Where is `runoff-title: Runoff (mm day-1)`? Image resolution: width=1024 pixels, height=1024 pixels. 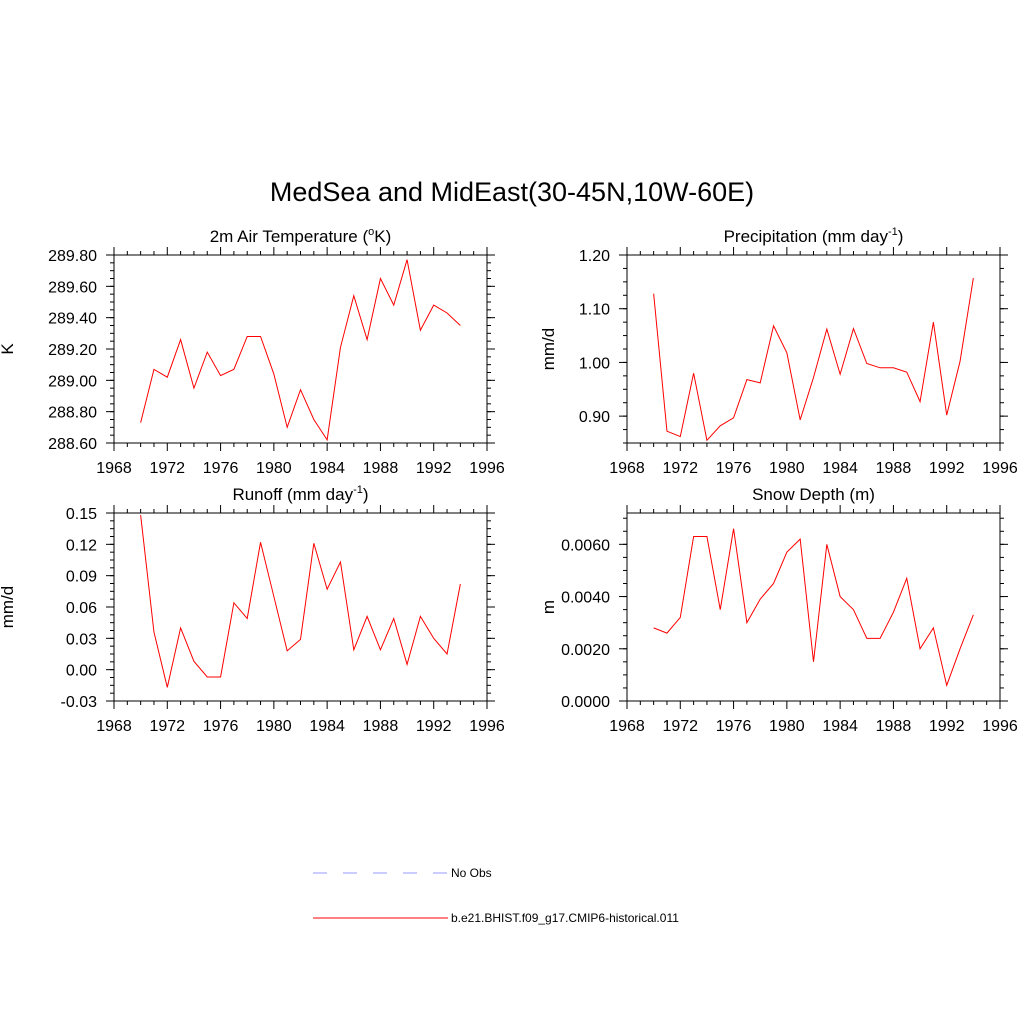
runoff-title: Runoff (mm day-1) is located at coordinates (300, 494).